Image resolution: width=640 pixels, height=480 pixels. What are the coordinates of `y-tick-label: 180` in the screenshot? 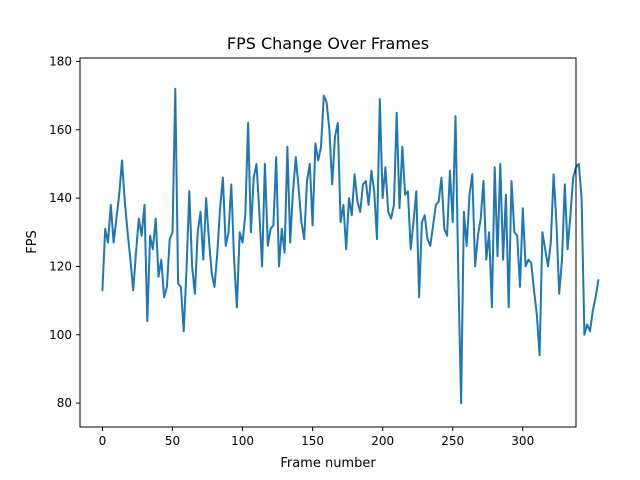 It's located at (60, 61).